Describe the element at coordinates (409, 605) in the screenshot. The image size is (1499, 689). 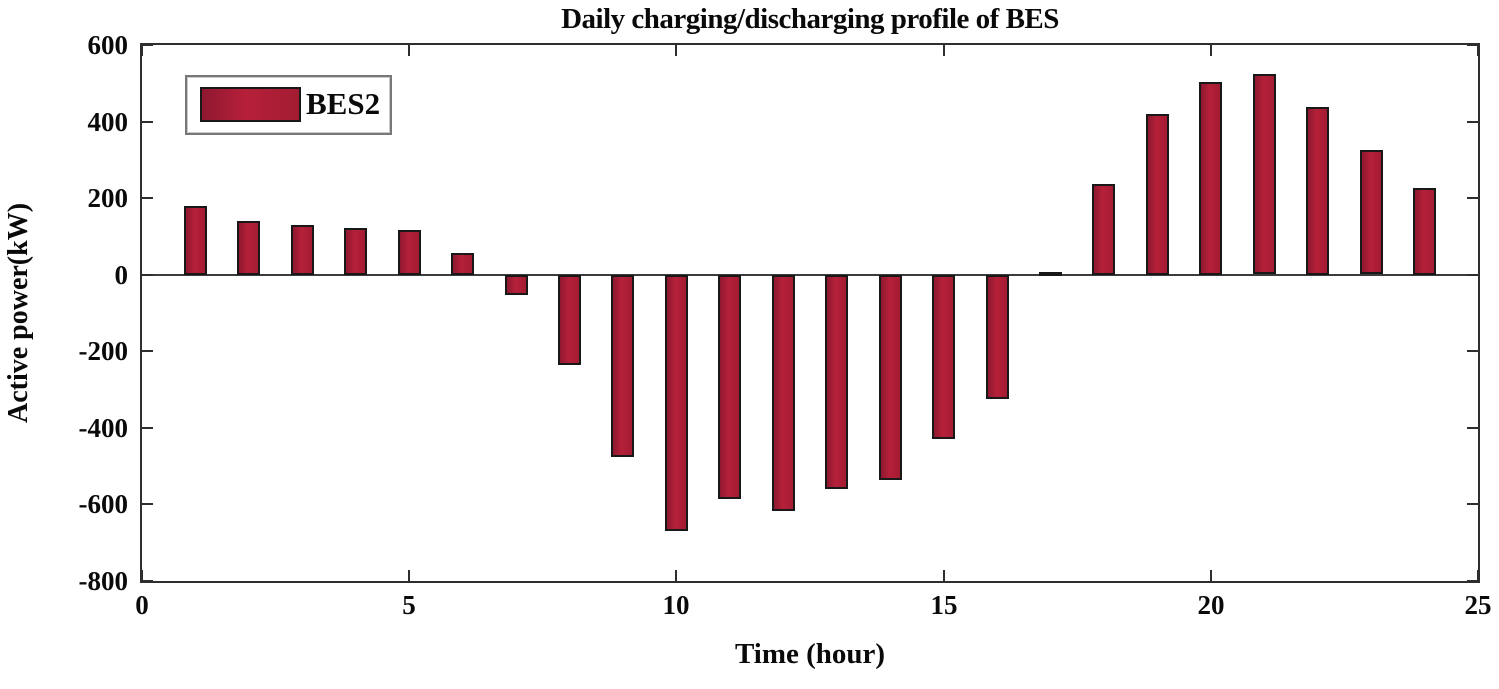
I see `x-tick-label: 5` at that location.